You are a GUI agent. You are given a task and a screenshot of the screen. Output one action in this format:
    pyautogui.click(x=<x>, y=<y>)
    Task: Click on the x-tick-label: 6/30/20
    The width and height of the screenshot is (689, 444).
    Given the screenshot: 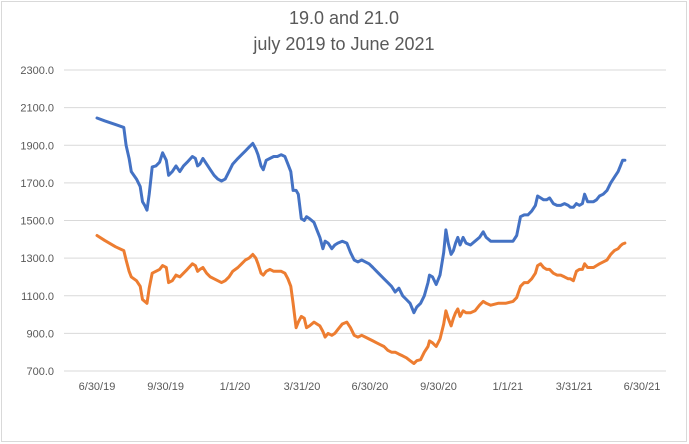 What is the action you would take?
    pyautogui.click(x=370, y=387)
    